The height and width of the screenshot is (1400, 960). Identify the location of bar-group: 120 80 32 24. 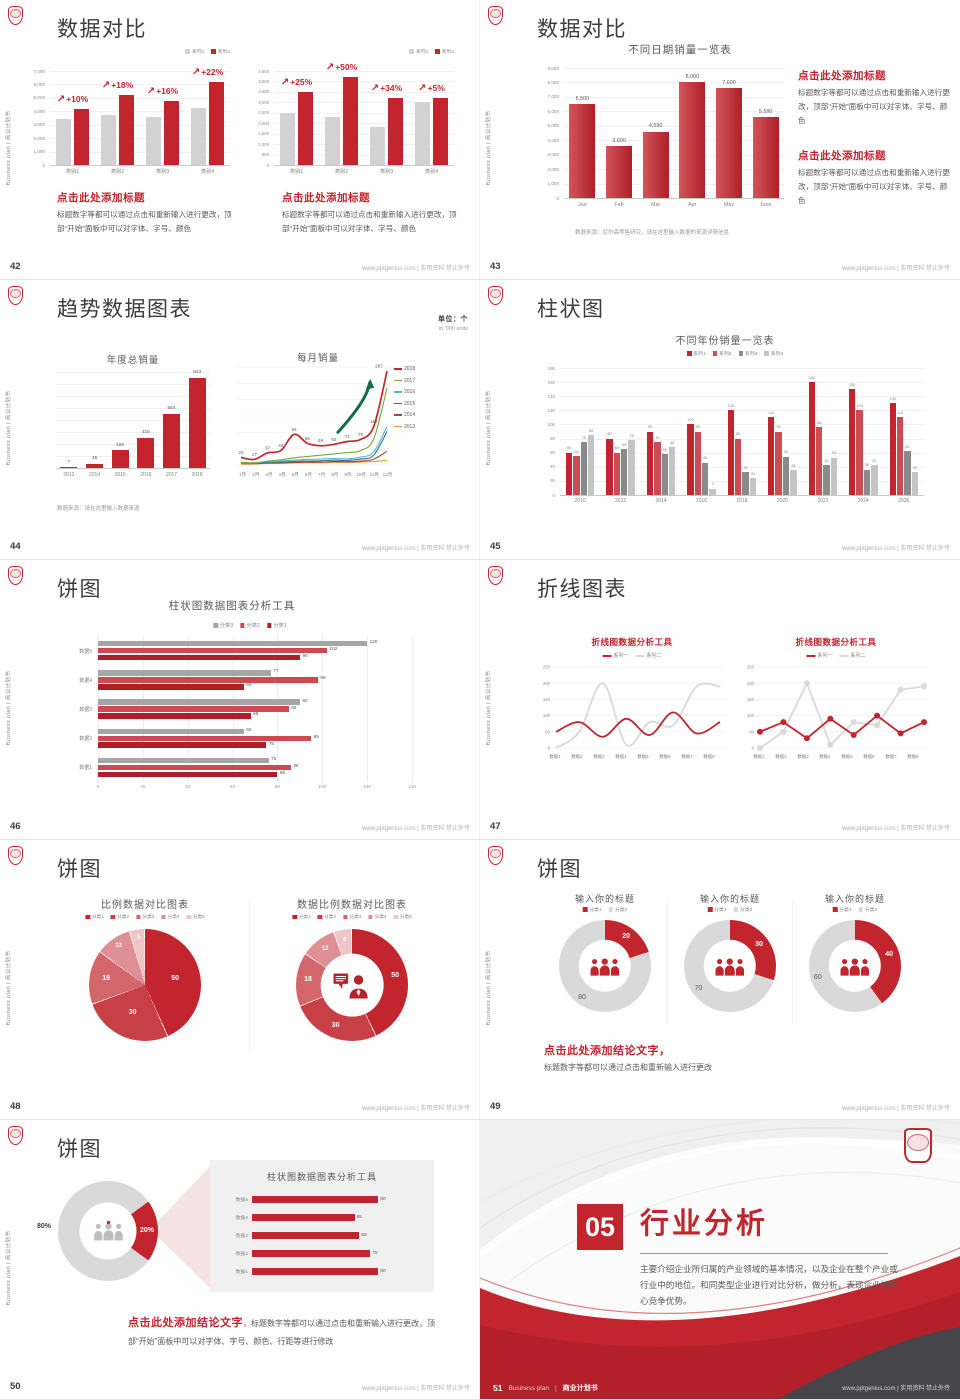
(742, 431).